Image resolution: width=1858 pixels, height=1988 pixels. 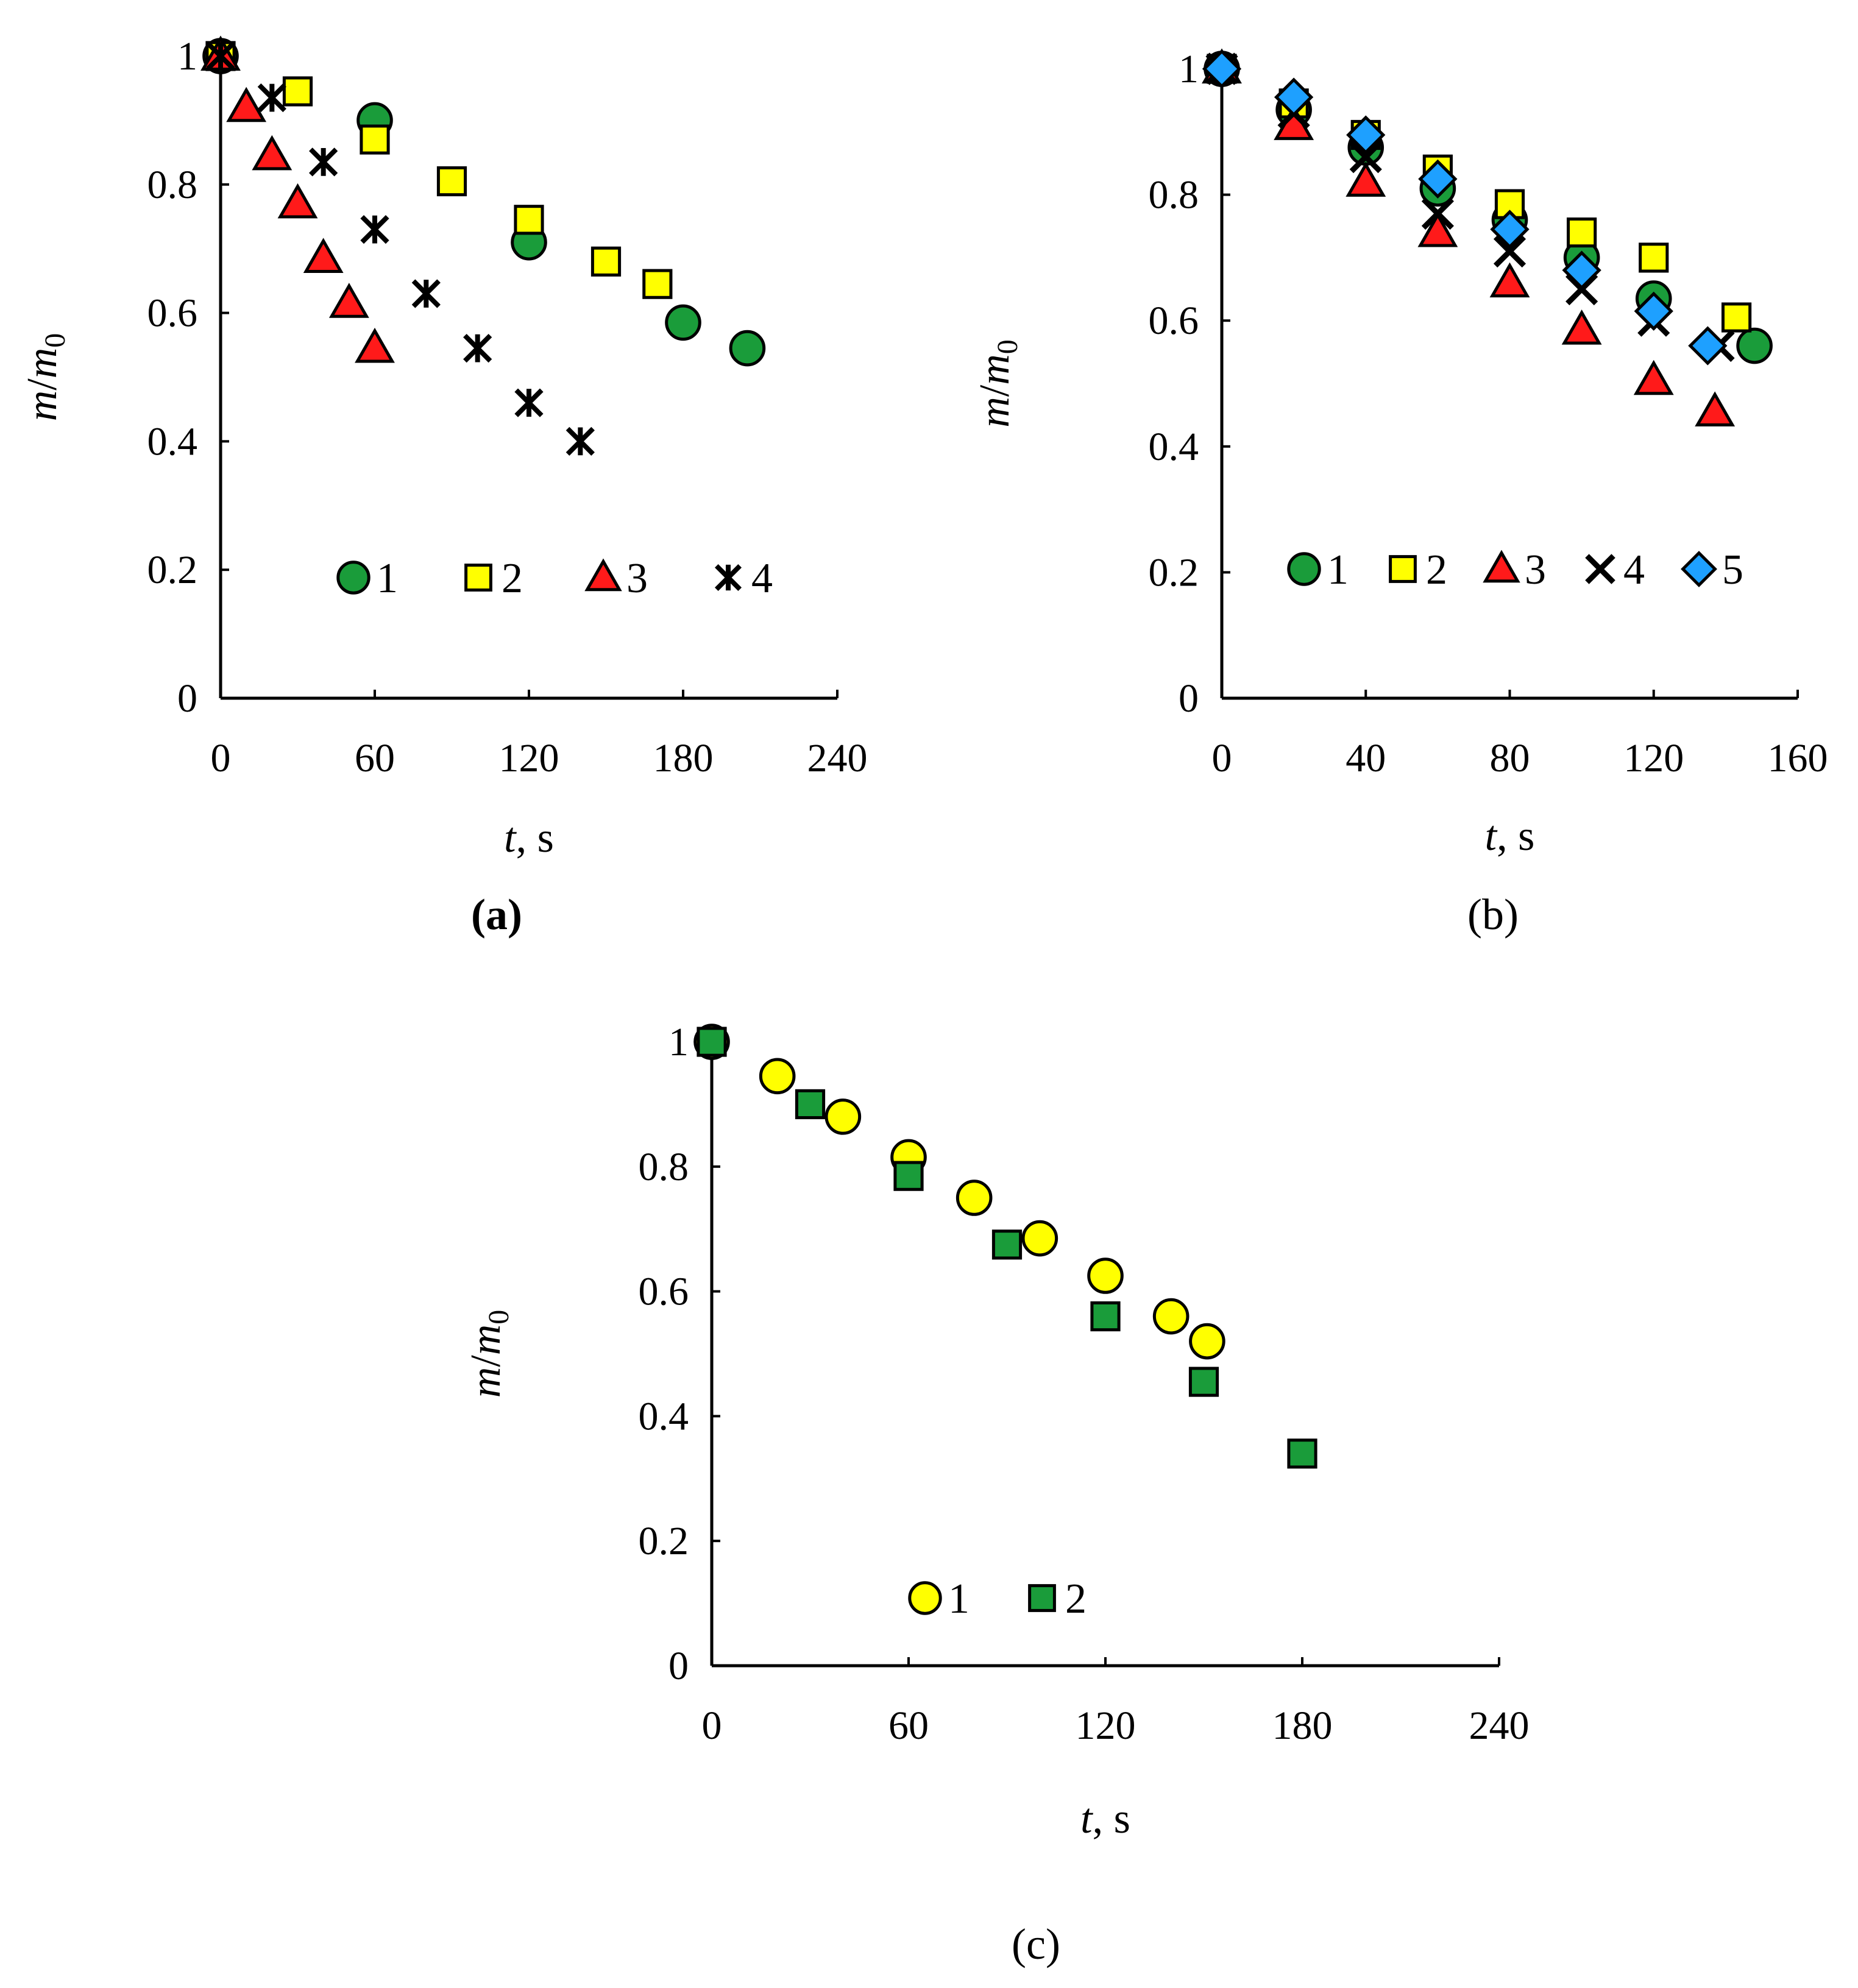 I want to click on legend-b: 1 2 3 4 5, so click(x=1515, y=570).